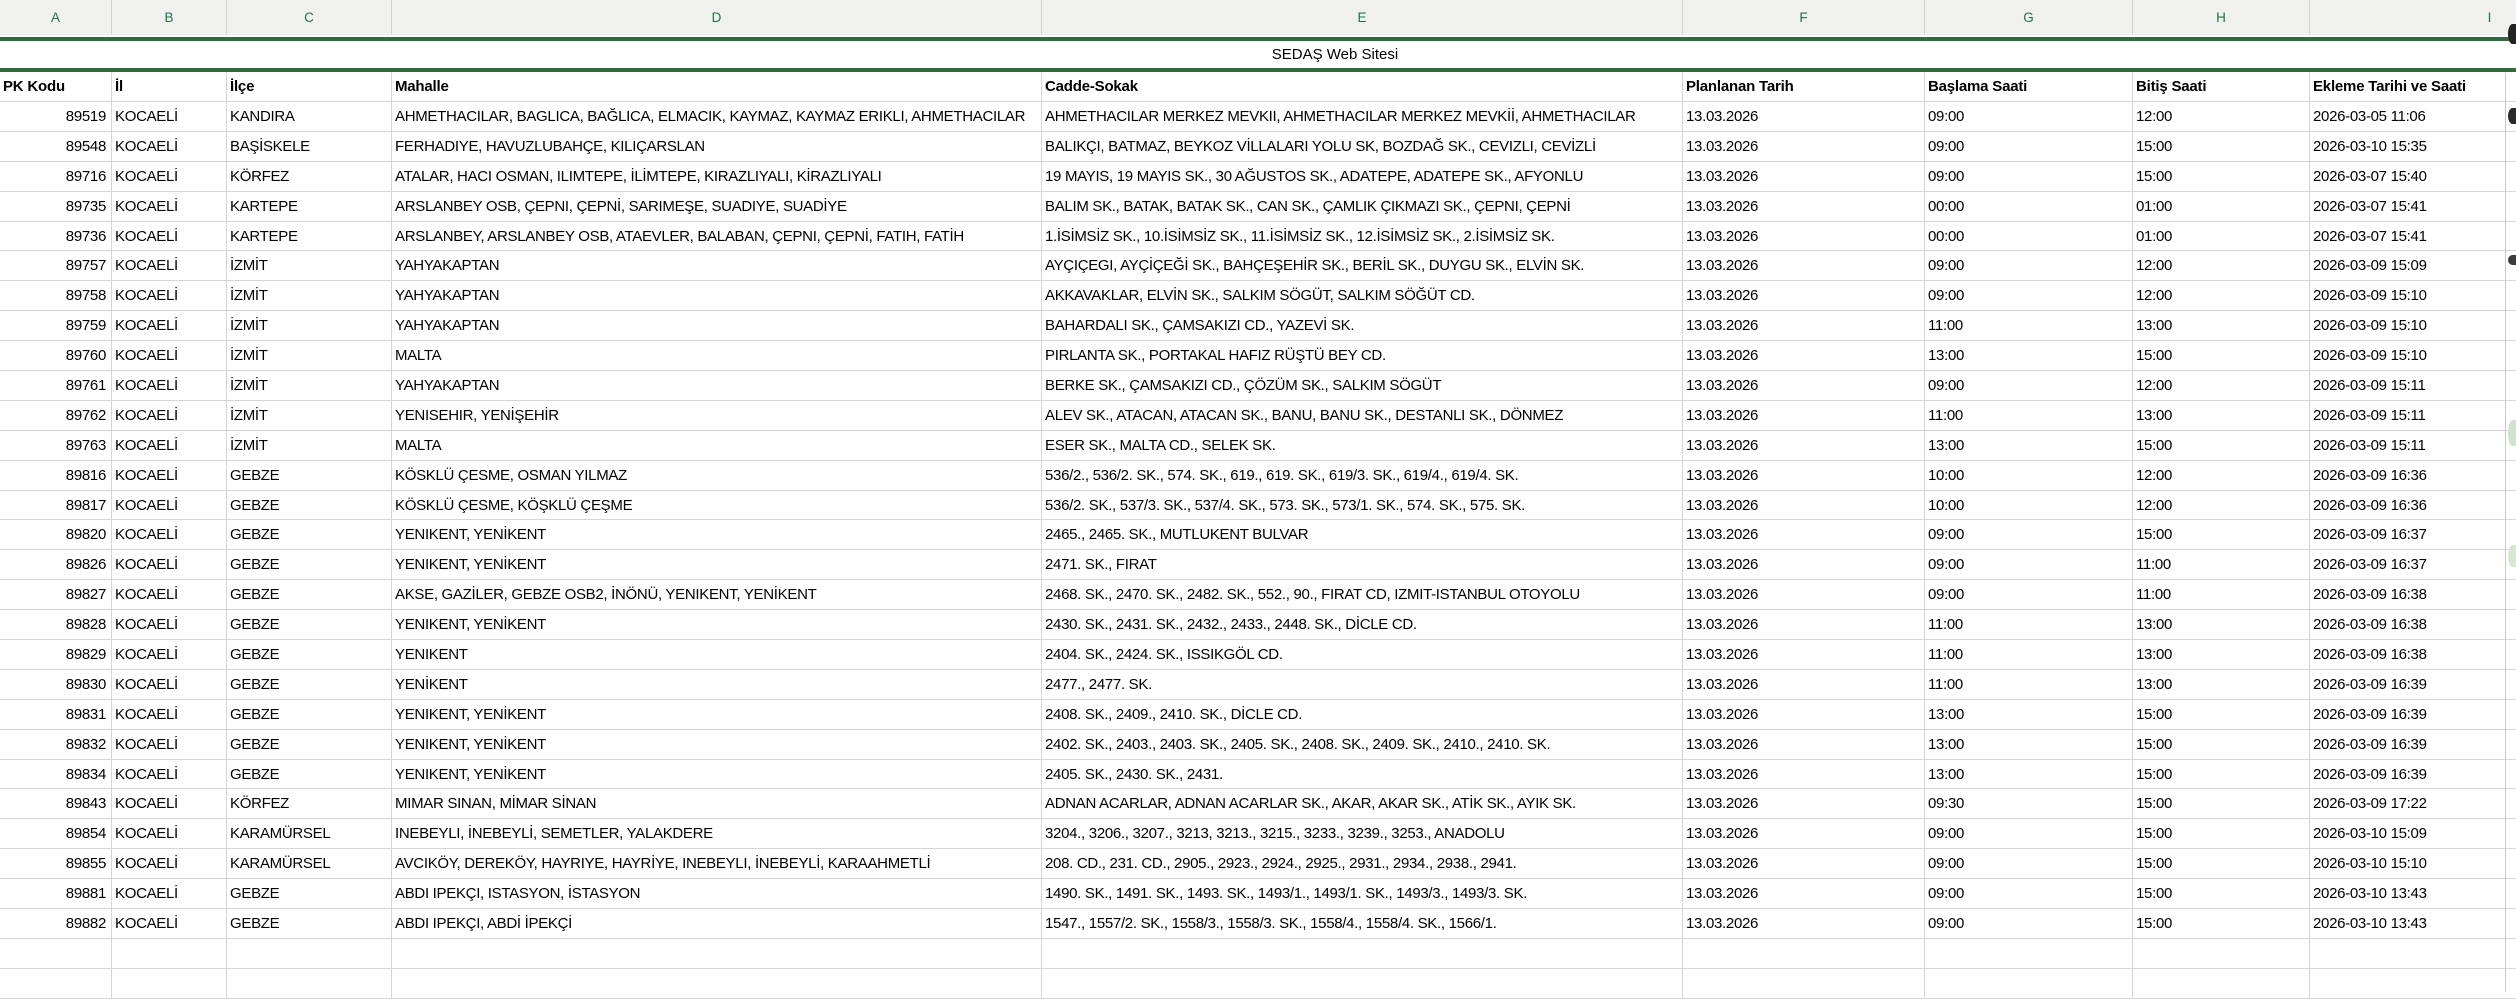 The height and width of the screenshot is (999, 2516). I want to click on cell-ekleme-tarihi-ve-saati: 2026-03-07 15:41, so click(2413, 206).